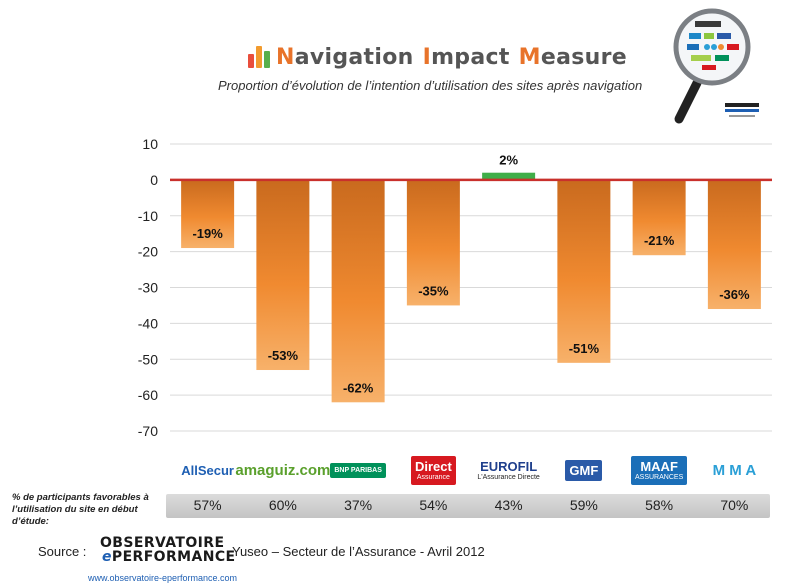  I want to click on brand-name: AllSecur, so click(207, 470).